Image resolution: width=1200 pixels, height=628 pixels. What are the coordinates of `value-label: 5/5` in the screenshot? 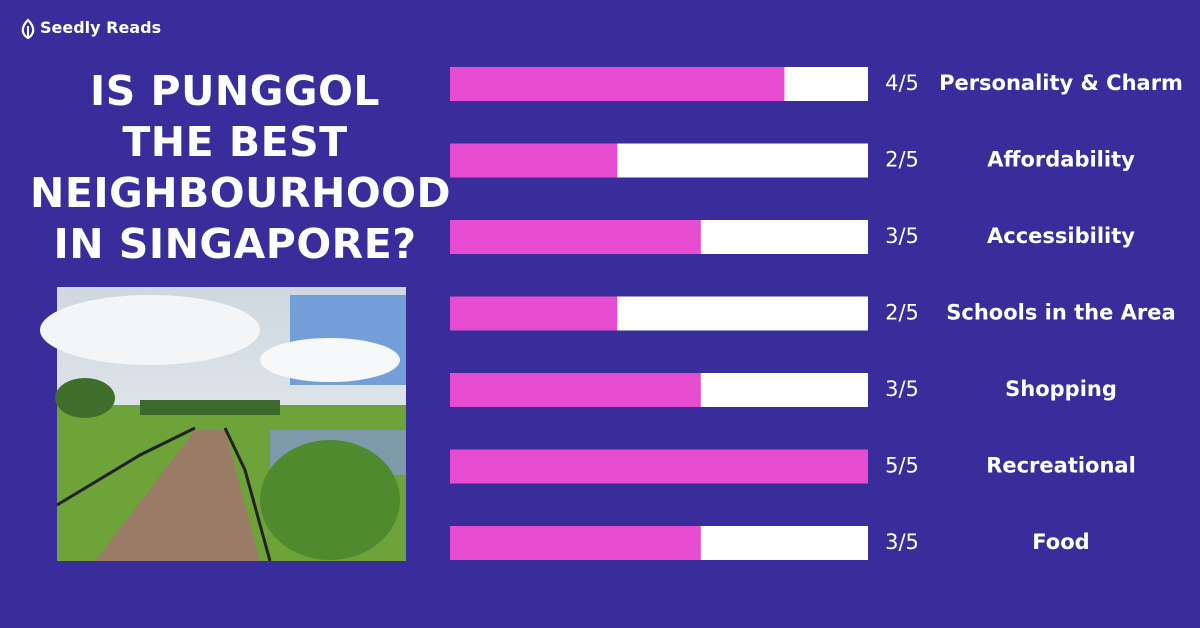 It's located at (902, 466).